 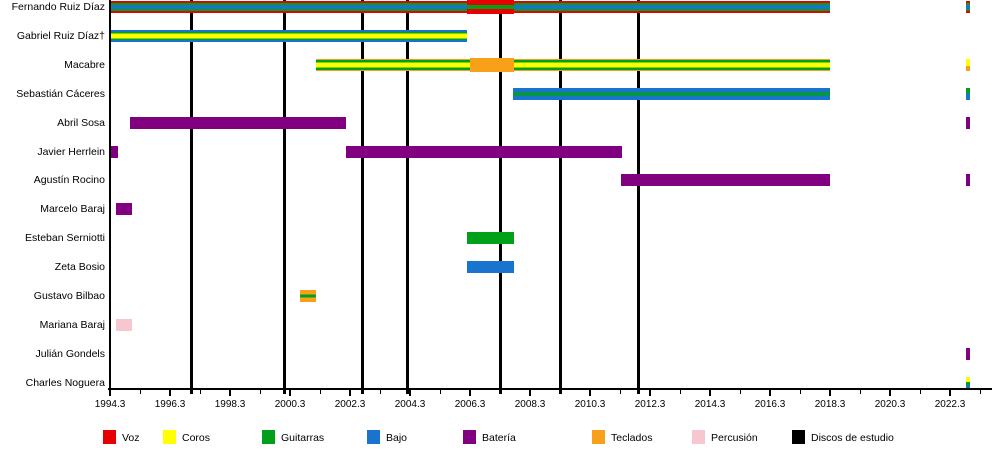 What do you see at coordinates (109, 437) in the screenshot?
I see `legend-swatch-voz` at bounding box center [109, 437].